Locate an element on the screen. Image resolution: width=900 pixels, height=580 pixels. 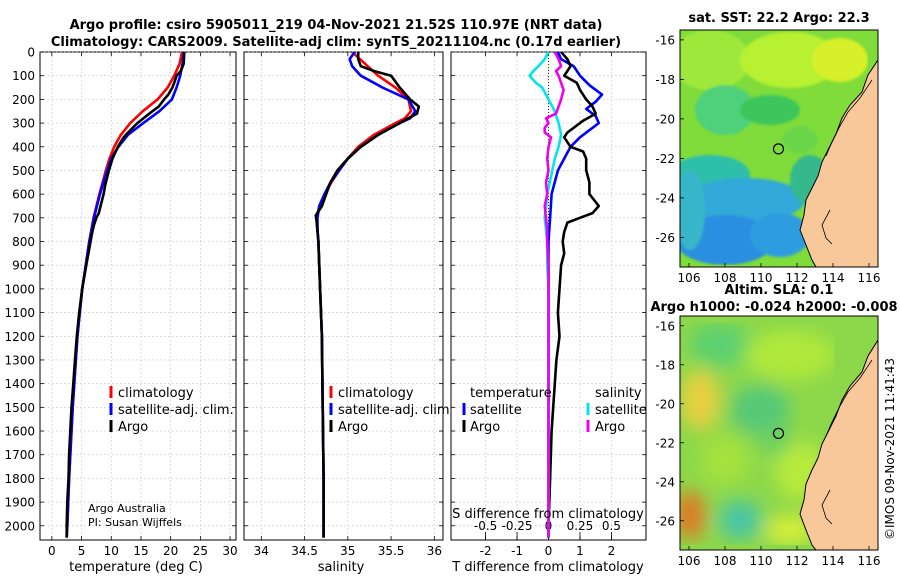
depth-tick-label: 2000 is located at coordinates (19, 526).